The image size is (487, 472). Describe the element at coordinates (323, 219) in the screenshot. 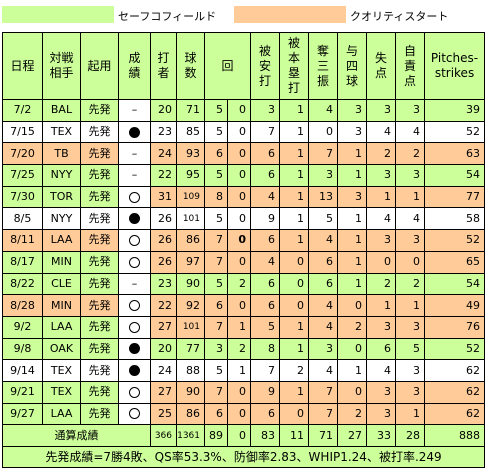

I see `cell-strikeouts: 5` at that location.